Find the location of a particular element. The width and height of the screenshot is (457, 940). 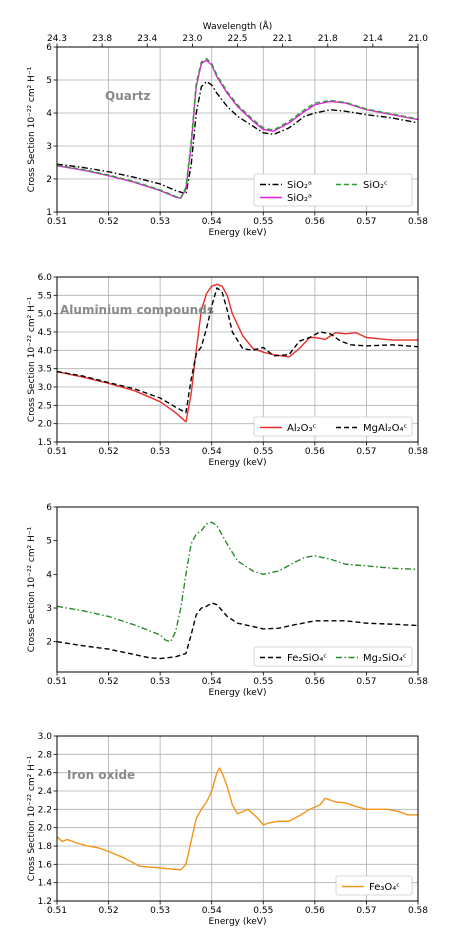

top-tick-label: 23.8 is located at coordinates (102, 39).